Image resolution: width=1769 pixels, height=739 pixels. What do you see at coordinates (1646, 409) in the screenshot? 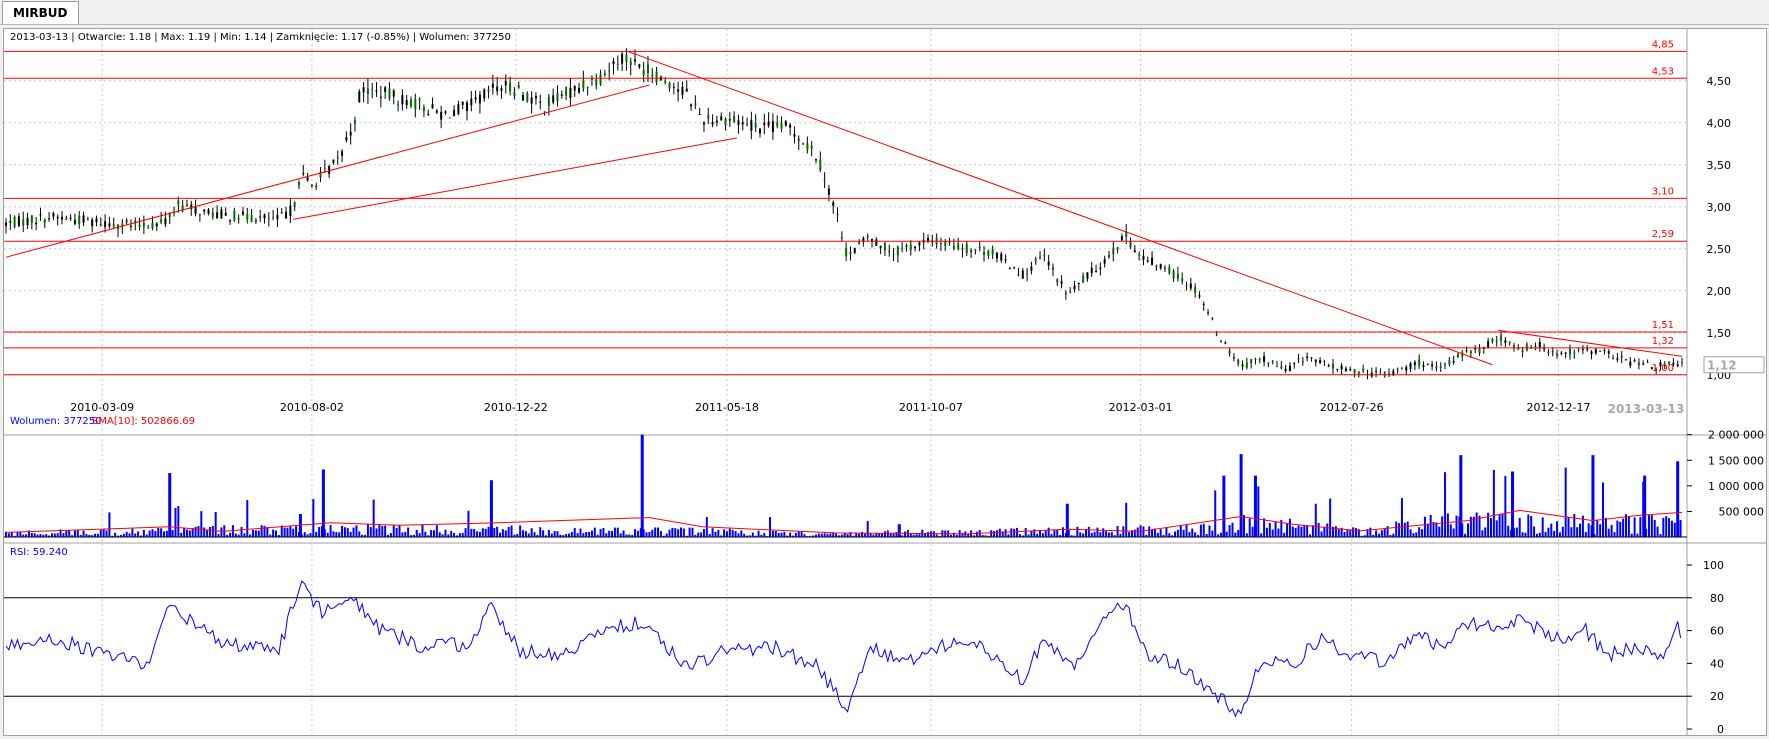
I see `last-date-label: 2013-03-13` at bounding box center [1646, 409].